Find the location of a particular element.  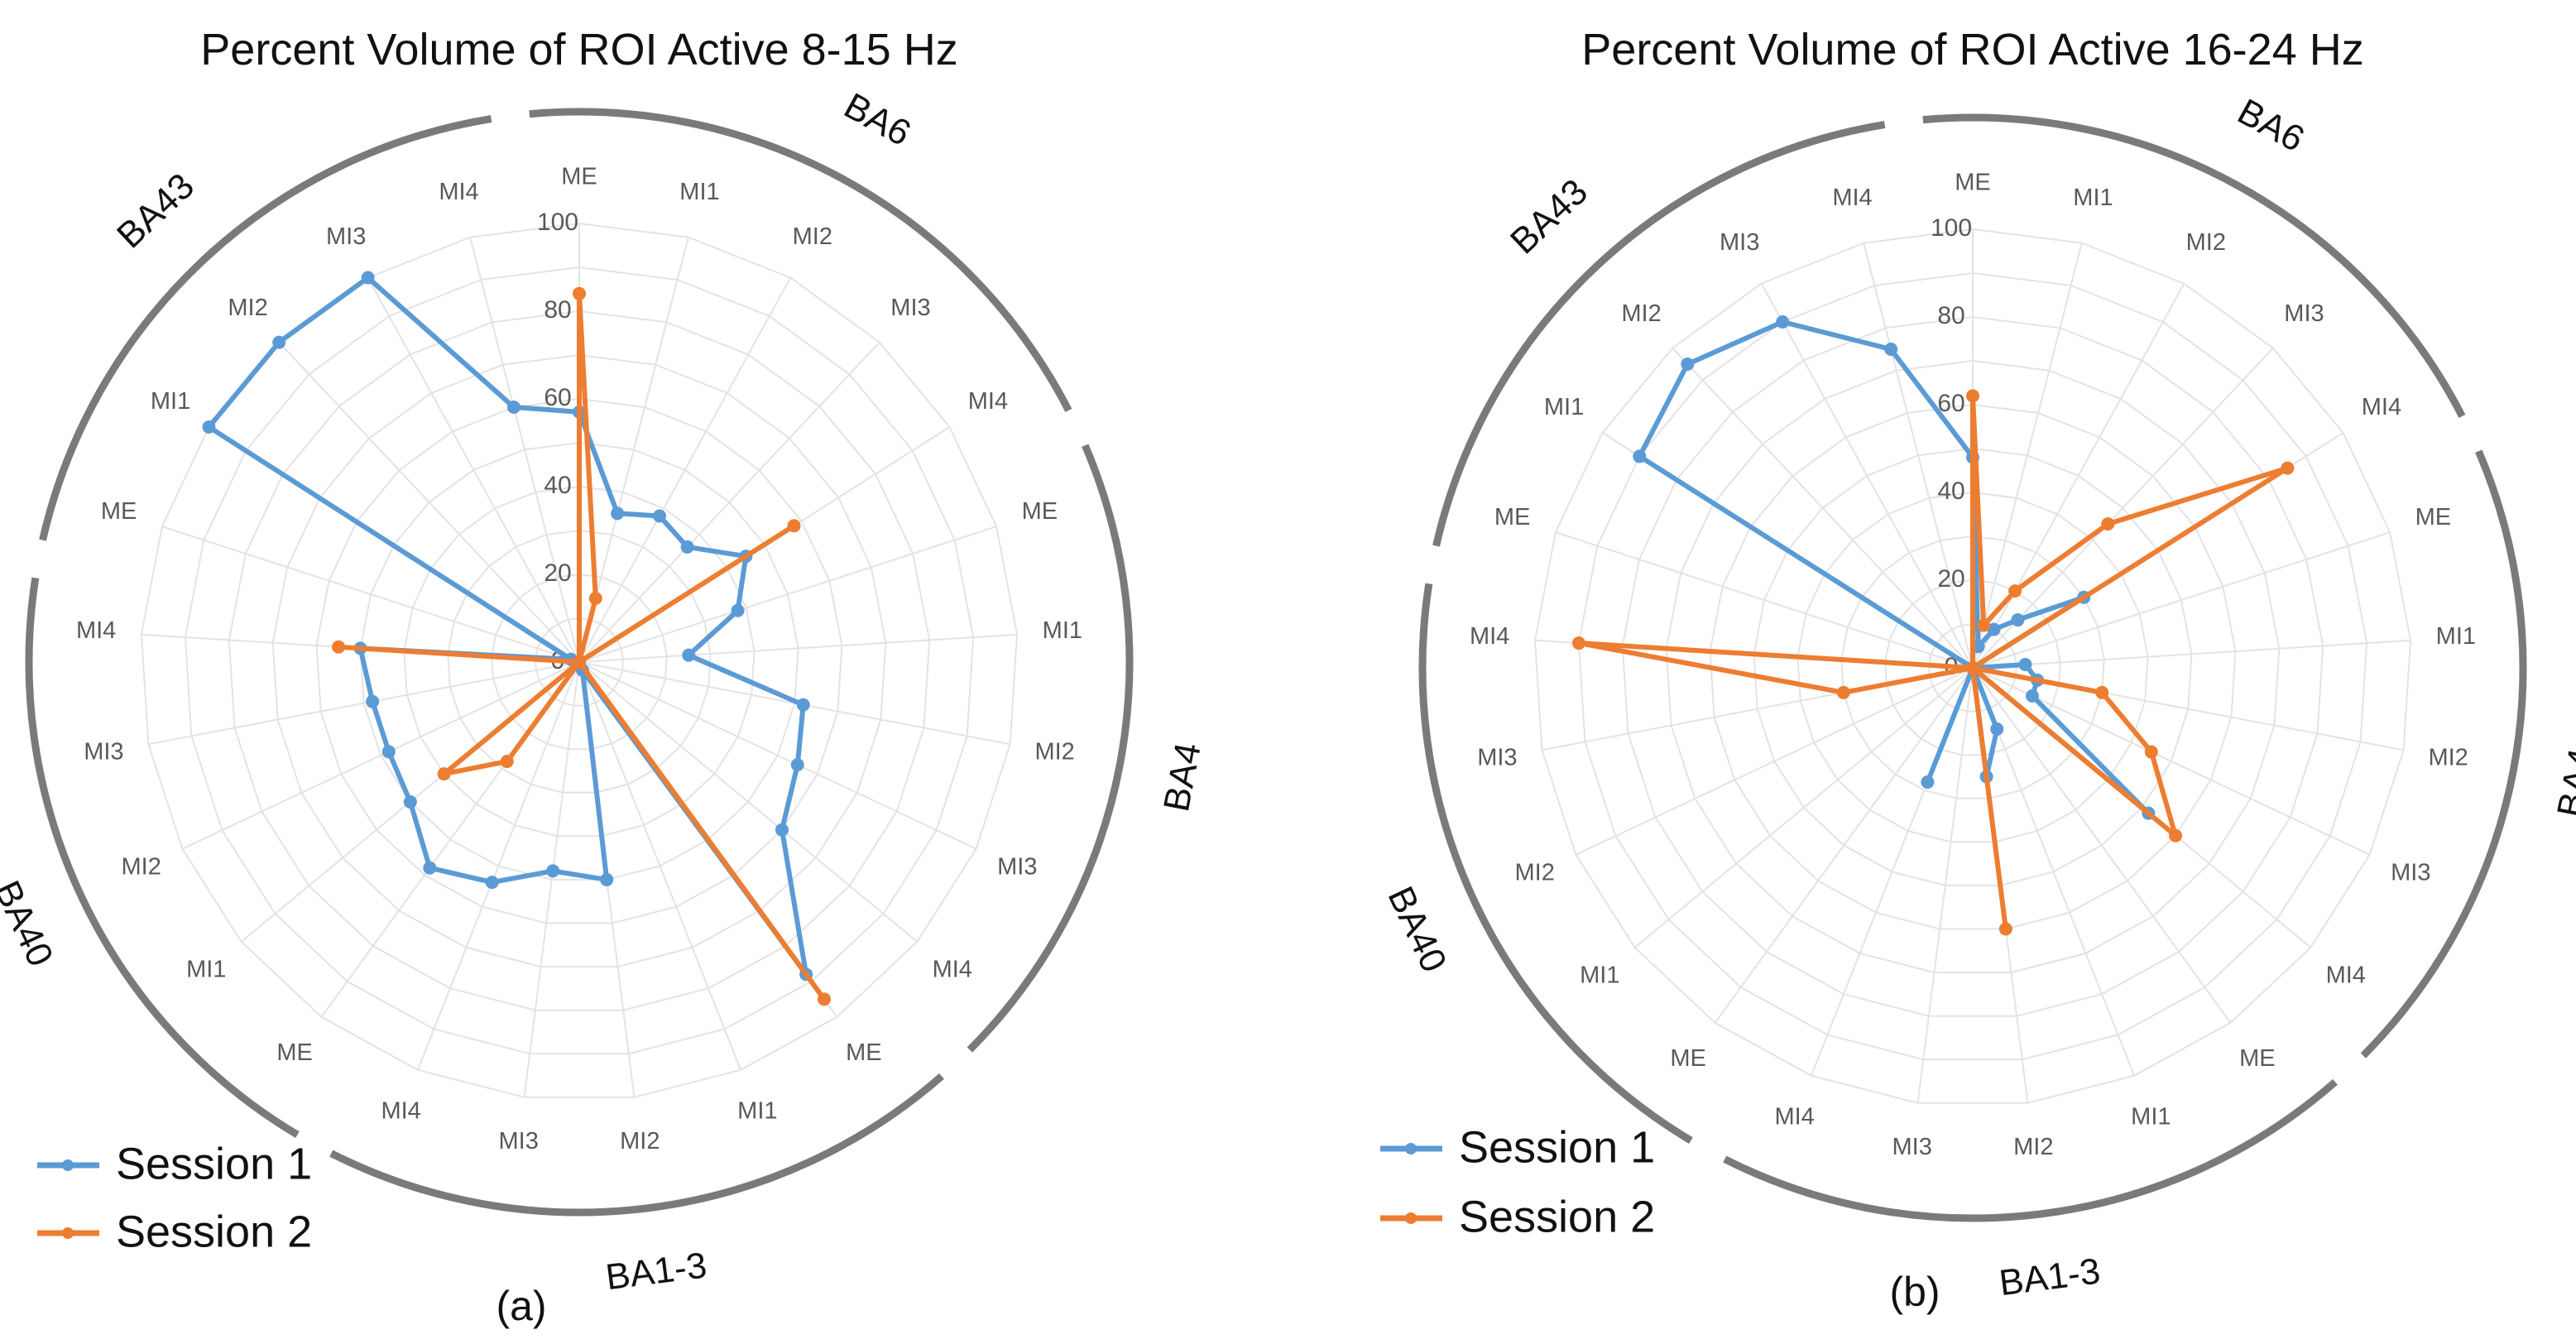

chart-a-region-label: BA40 is located at coordinates (31, 923).